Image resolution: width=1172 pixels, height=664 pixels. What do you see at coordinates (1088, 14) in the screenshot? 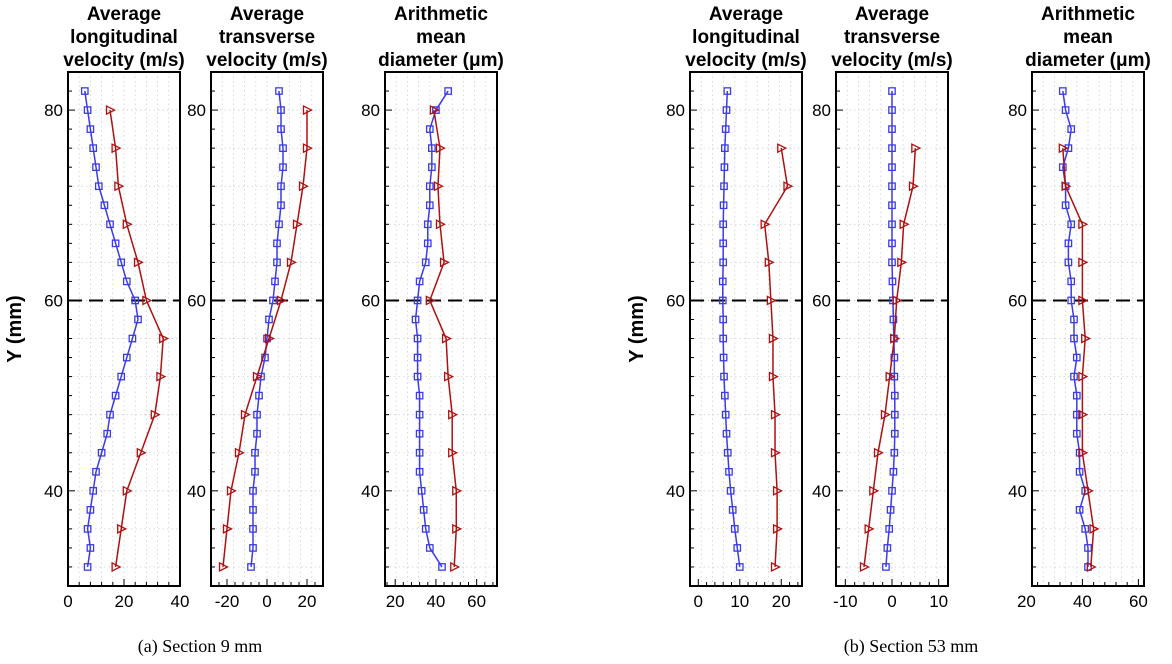
I see `panel-title-line: Arithmetic` at bounding box center [1088, 14].